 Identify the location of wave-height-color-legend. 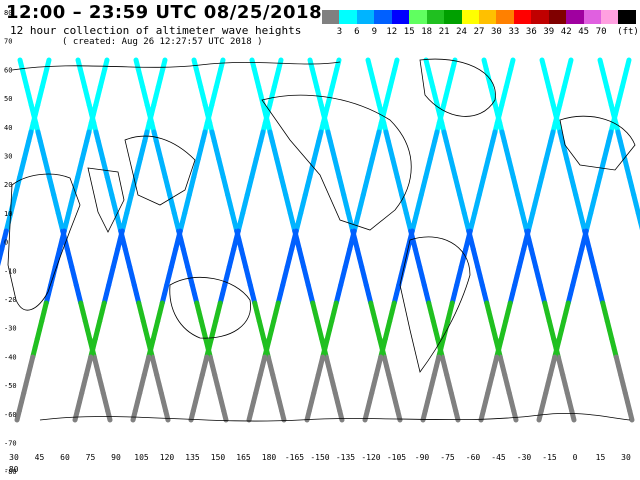
(479, 17).